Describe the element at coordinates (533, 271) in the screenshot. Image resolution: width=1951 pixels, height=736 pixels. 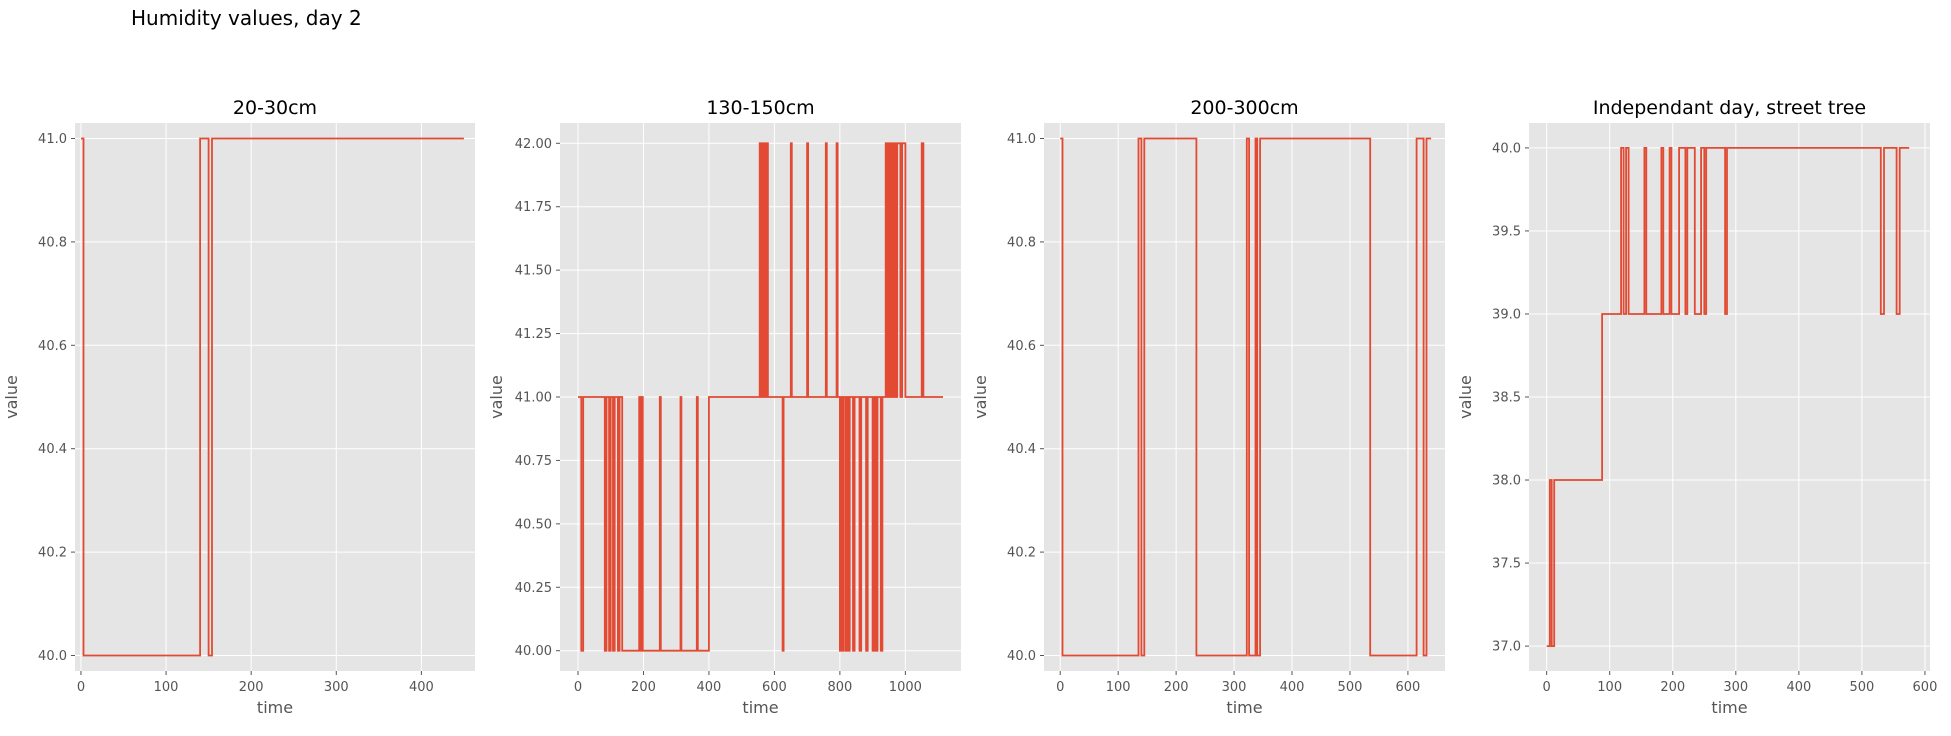
I see `y-tick-label: 41.50` at that location.